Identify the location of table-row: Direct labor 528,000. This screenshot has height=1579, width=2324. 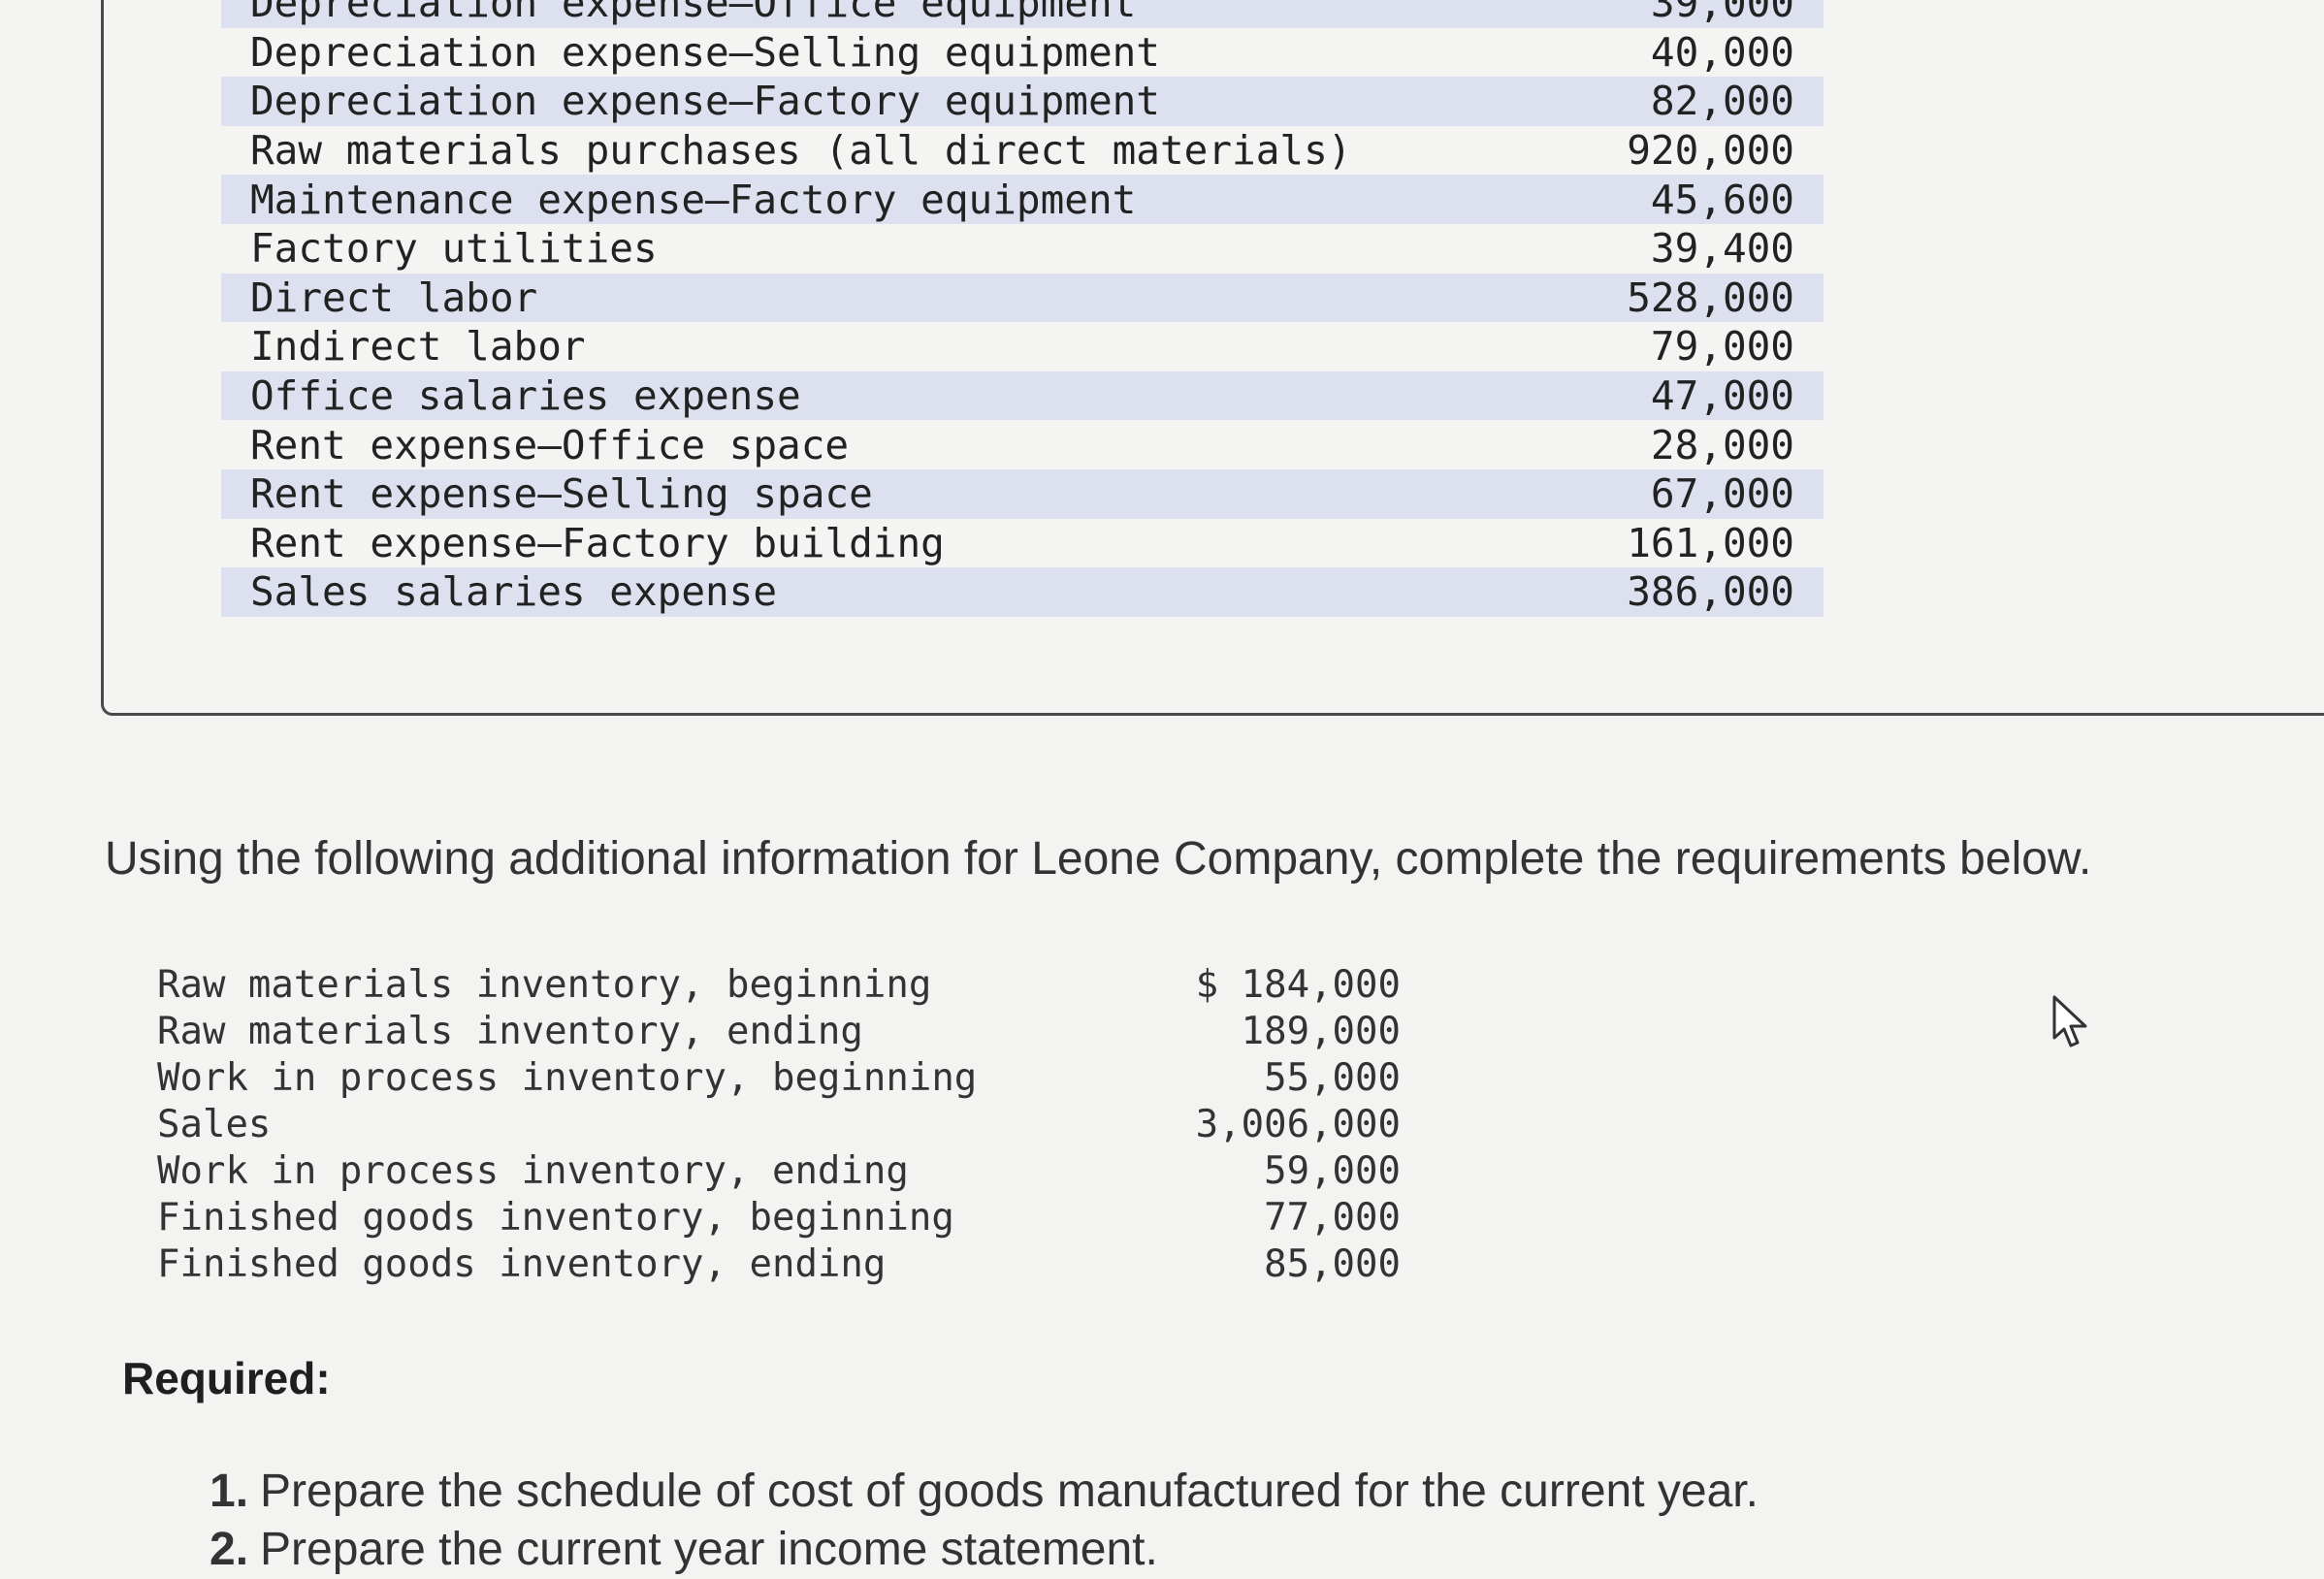
(1022, 298).